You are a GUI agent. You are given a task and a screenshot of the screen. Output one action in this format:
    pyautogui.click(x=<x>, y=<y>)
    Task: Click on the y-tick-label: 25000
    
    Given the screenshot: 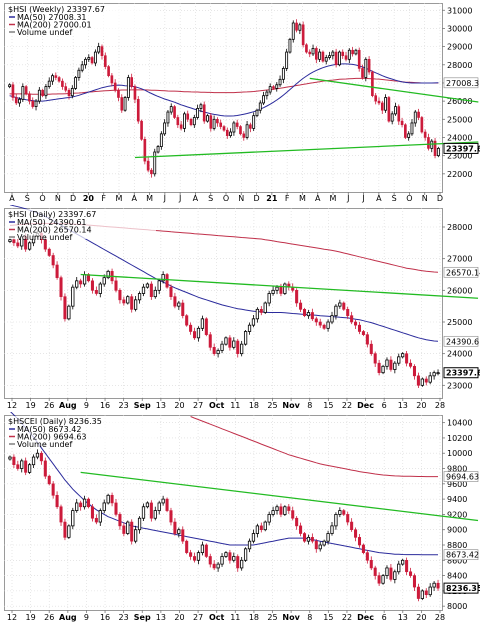 What is the action you would take?
    pyautogui.click(x=459, y=322)
    